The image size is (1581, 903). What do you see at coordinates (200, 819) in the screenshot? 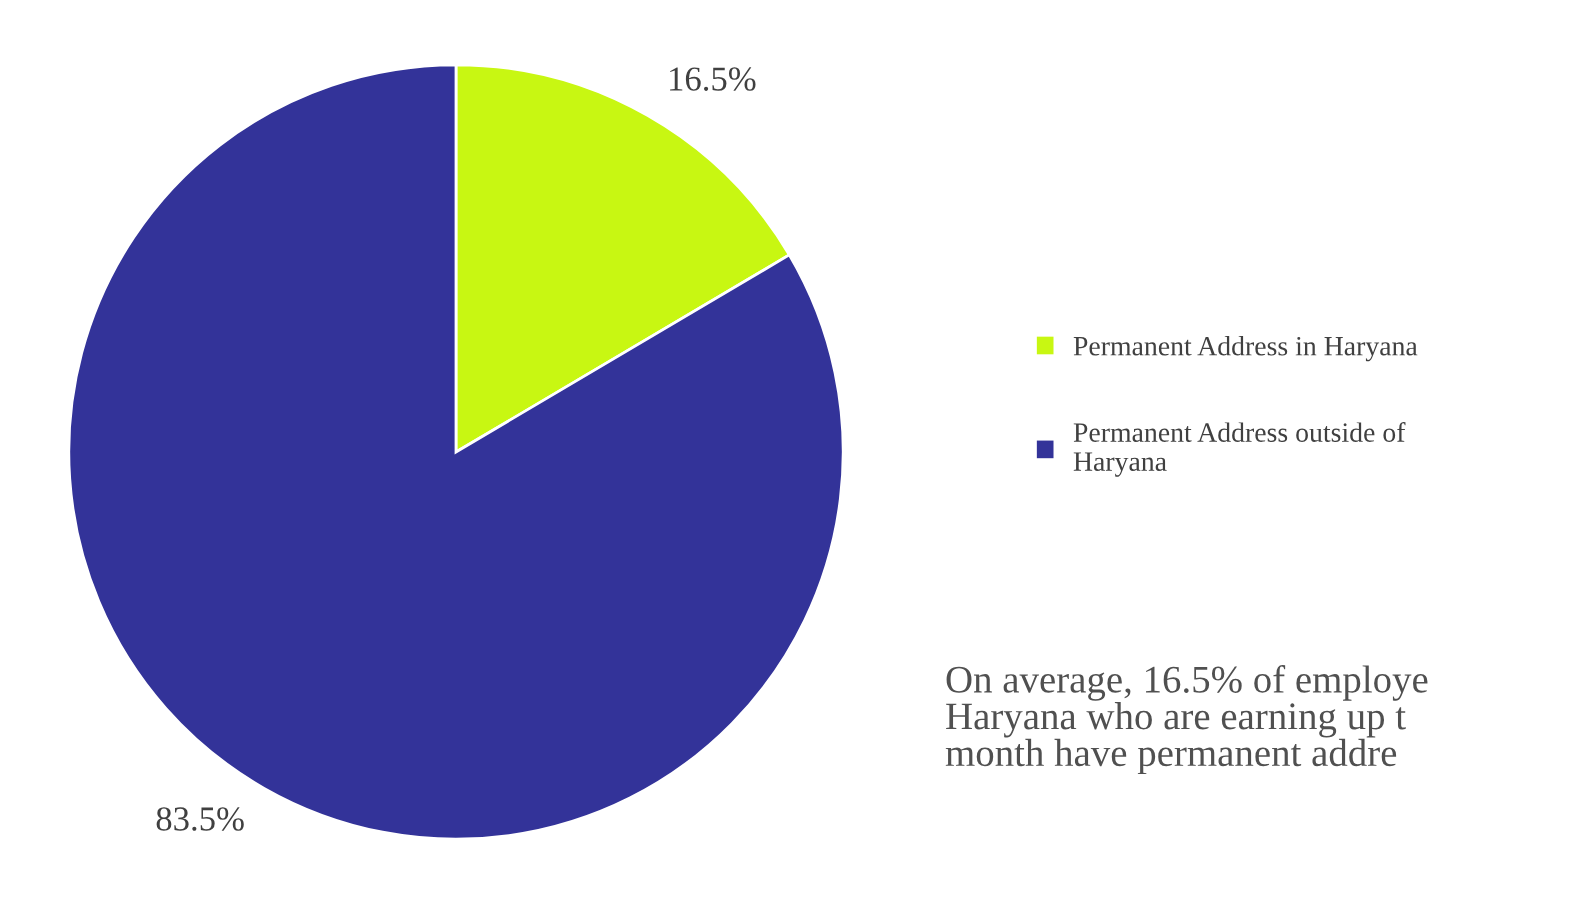
I see `data-label: 83.5%` at bounding box center [200, 819].